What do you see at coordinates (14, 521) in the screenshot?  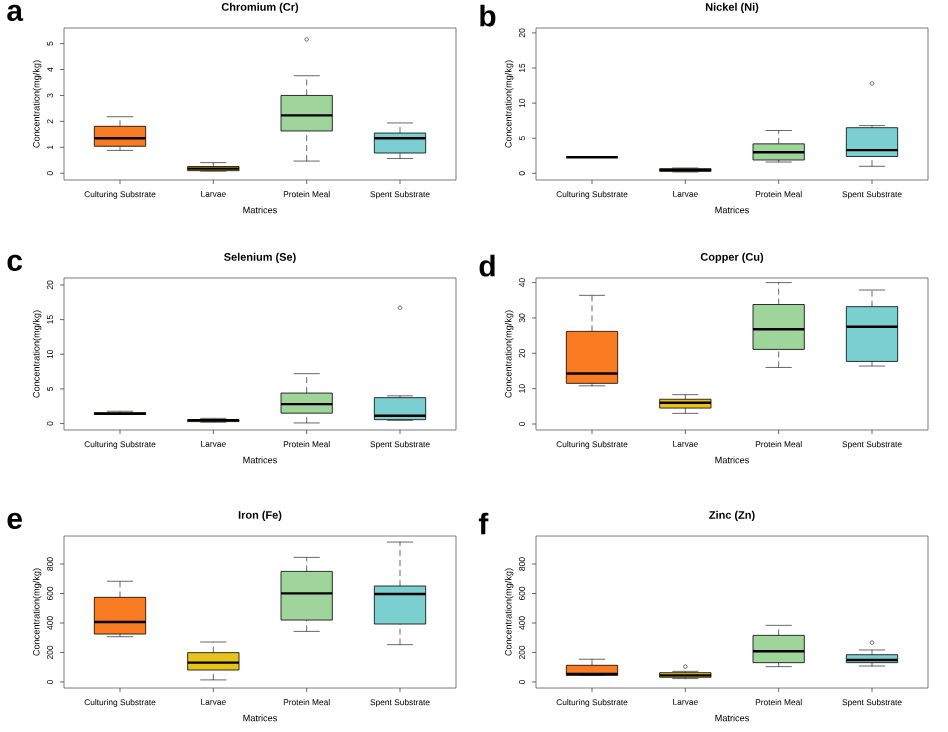 I see `text: e` at bounding box center [14, 521].